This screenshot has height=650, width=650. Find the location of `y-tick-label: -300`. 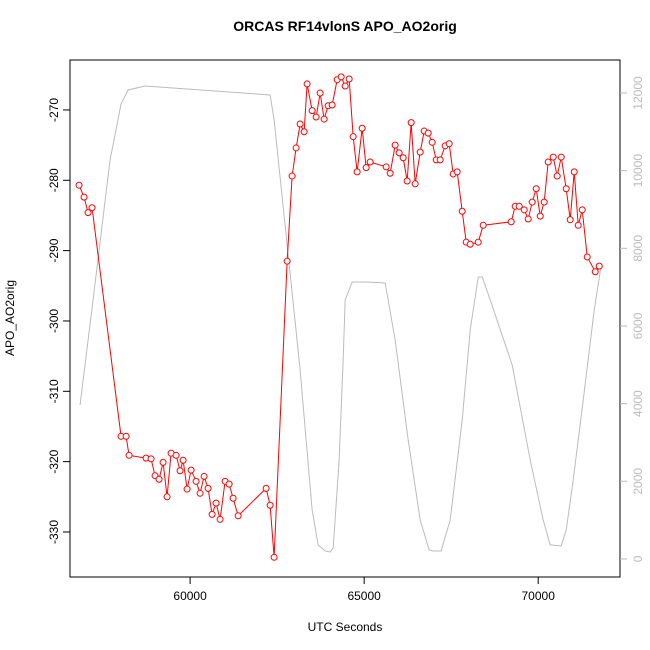

y-tick-label: -300 is located at coordinates (54, 321).